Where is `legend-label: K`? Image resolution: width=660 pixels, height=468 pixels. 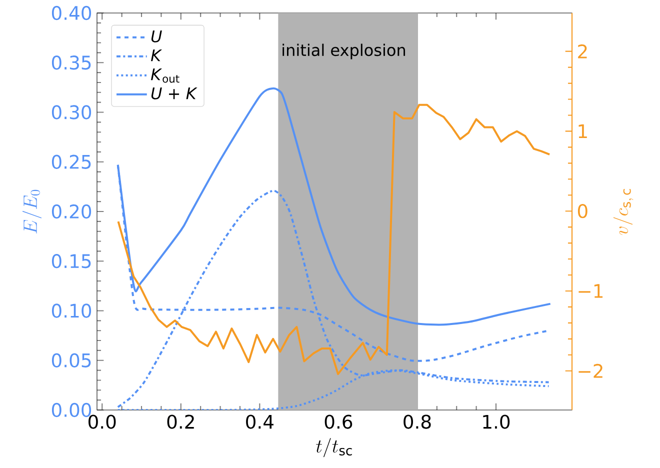 legend-label: K is located at coordinates (156, 56).